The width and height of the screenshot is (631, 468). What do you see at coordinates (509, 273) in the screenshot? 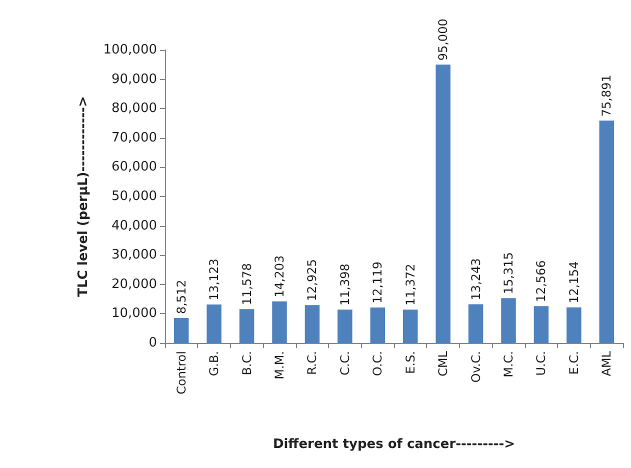
I see `data-label: 15,315` at bounding box center [509, 273].